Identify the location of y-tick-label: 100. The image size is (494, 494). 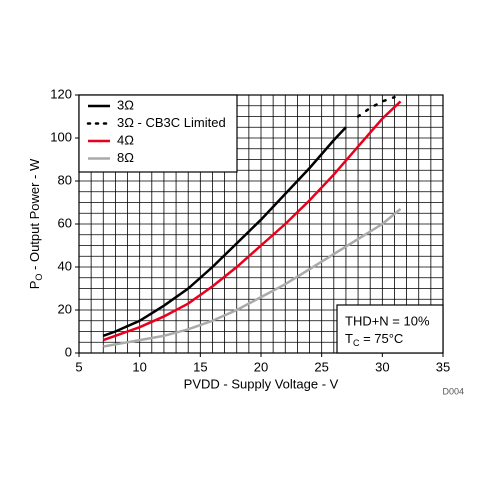
(61, 136).